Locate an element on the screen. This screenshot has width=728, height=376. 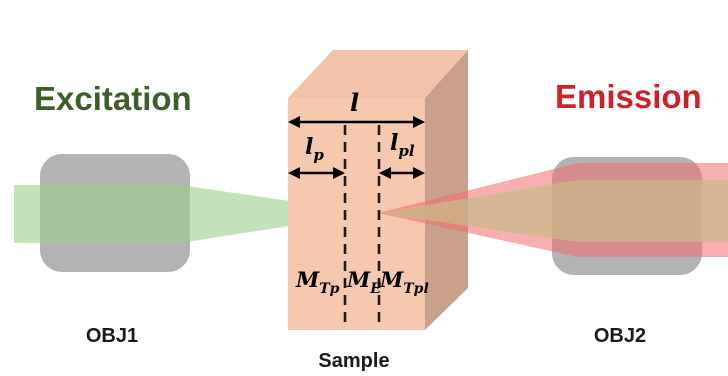
pump-length-subscript: p is located at coordinates (318, 155).